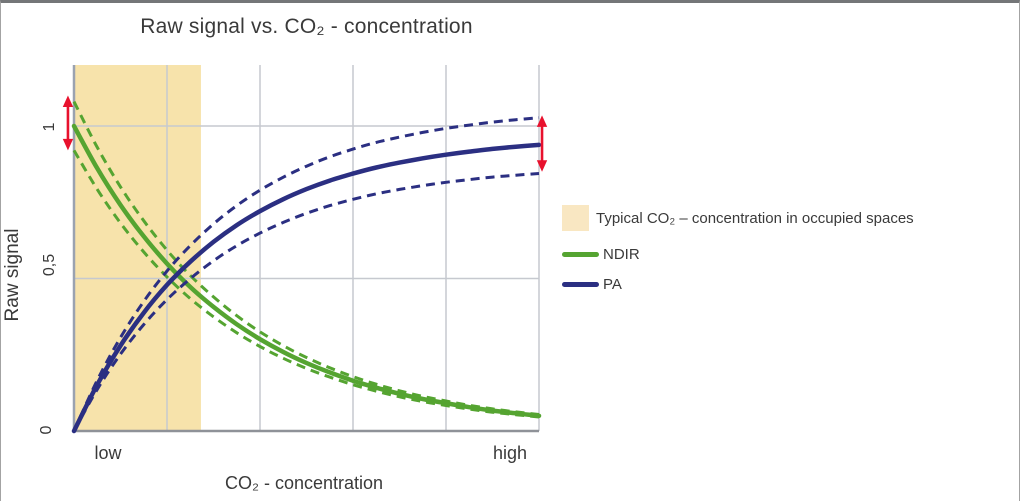 Image resolution: width=1020 pixels, height=501 pixels. What do you see at coordinates (137, 248) in the screenshot?
I see `typical-co2-region` at bounding box center [137, 248].